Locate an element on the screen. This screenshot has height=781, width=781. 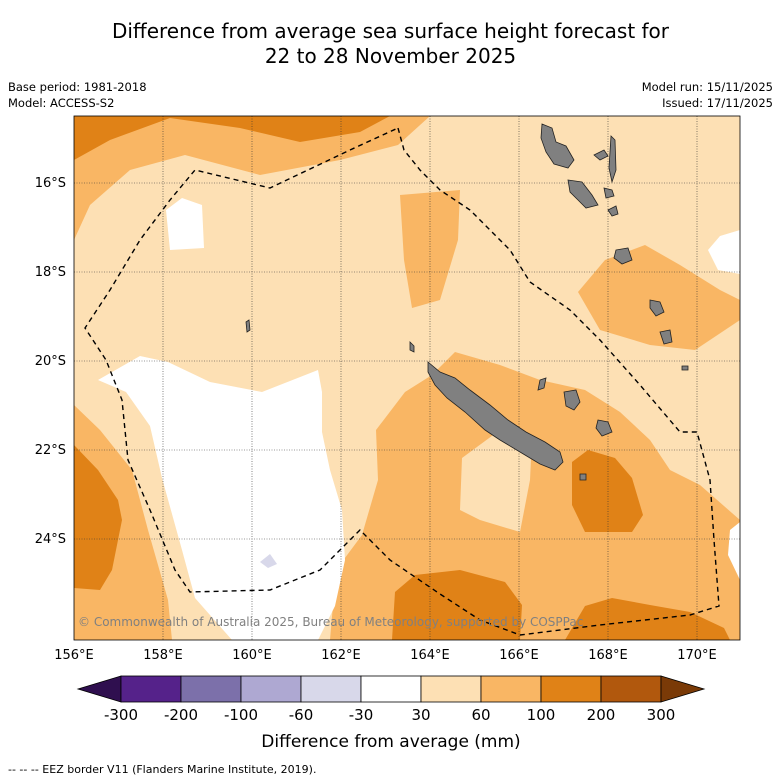
colorbar-extend-high is located at coordinates (683, 689).